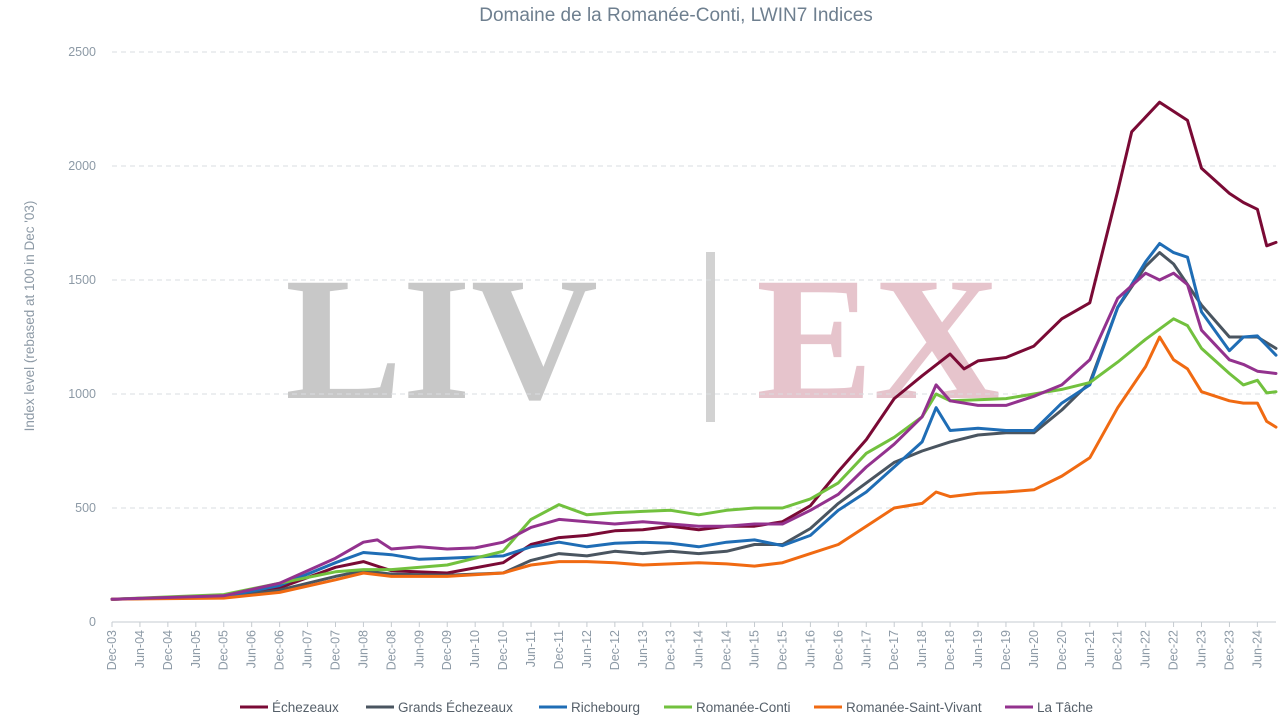 This screenshot has width=1281, height=726. What do you see at coordinates (82, 280) in the screenshot?
I see `y-tick-label: 1500` at bounding box center [82, 280].